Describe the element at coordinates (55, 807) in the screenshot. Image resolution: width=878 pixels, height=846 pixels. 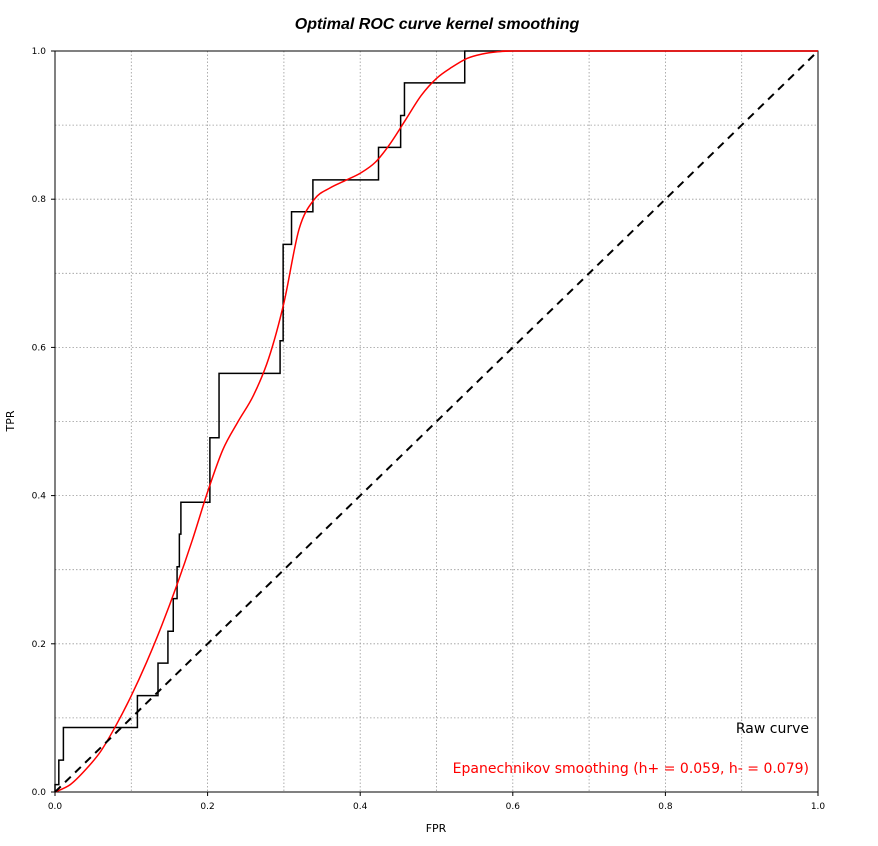
I see `x-tick-label: 0.0` at that location.